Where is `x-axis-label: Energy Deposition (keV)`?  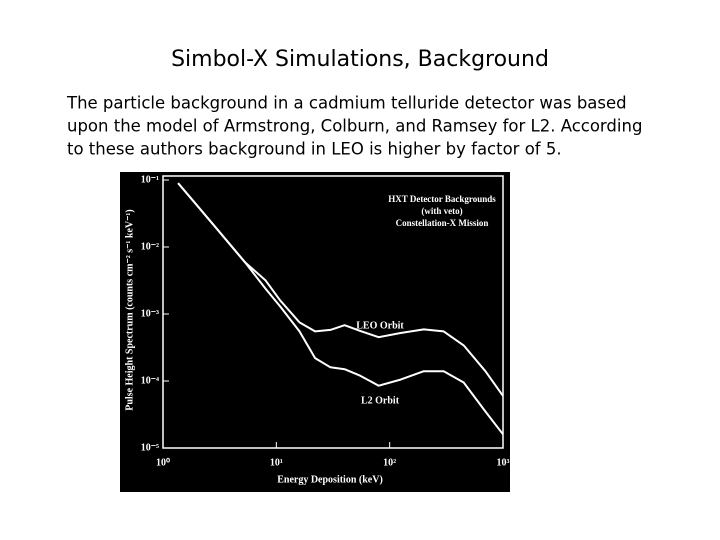
x-axis-label: Energy Deposition (keV) is located at coordinates (330, 479).